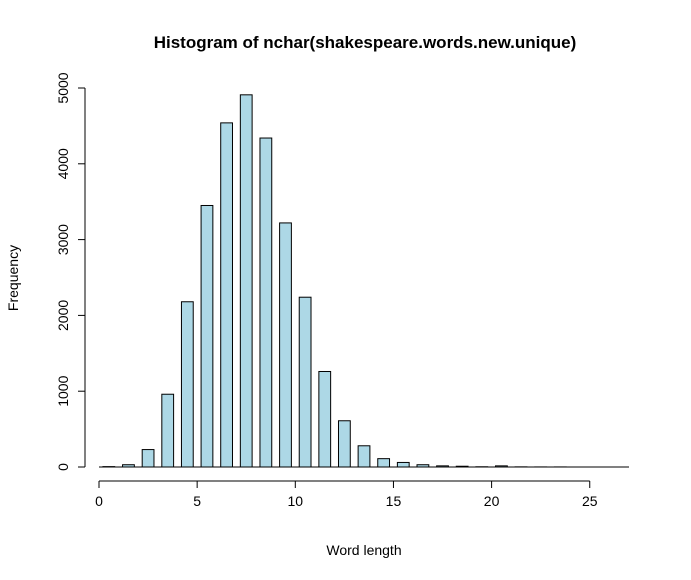 The image size is (691, 580). Describe the element at coordinates (590, 501) in the screenshot. I see `x-tick-label: 25` at that location.